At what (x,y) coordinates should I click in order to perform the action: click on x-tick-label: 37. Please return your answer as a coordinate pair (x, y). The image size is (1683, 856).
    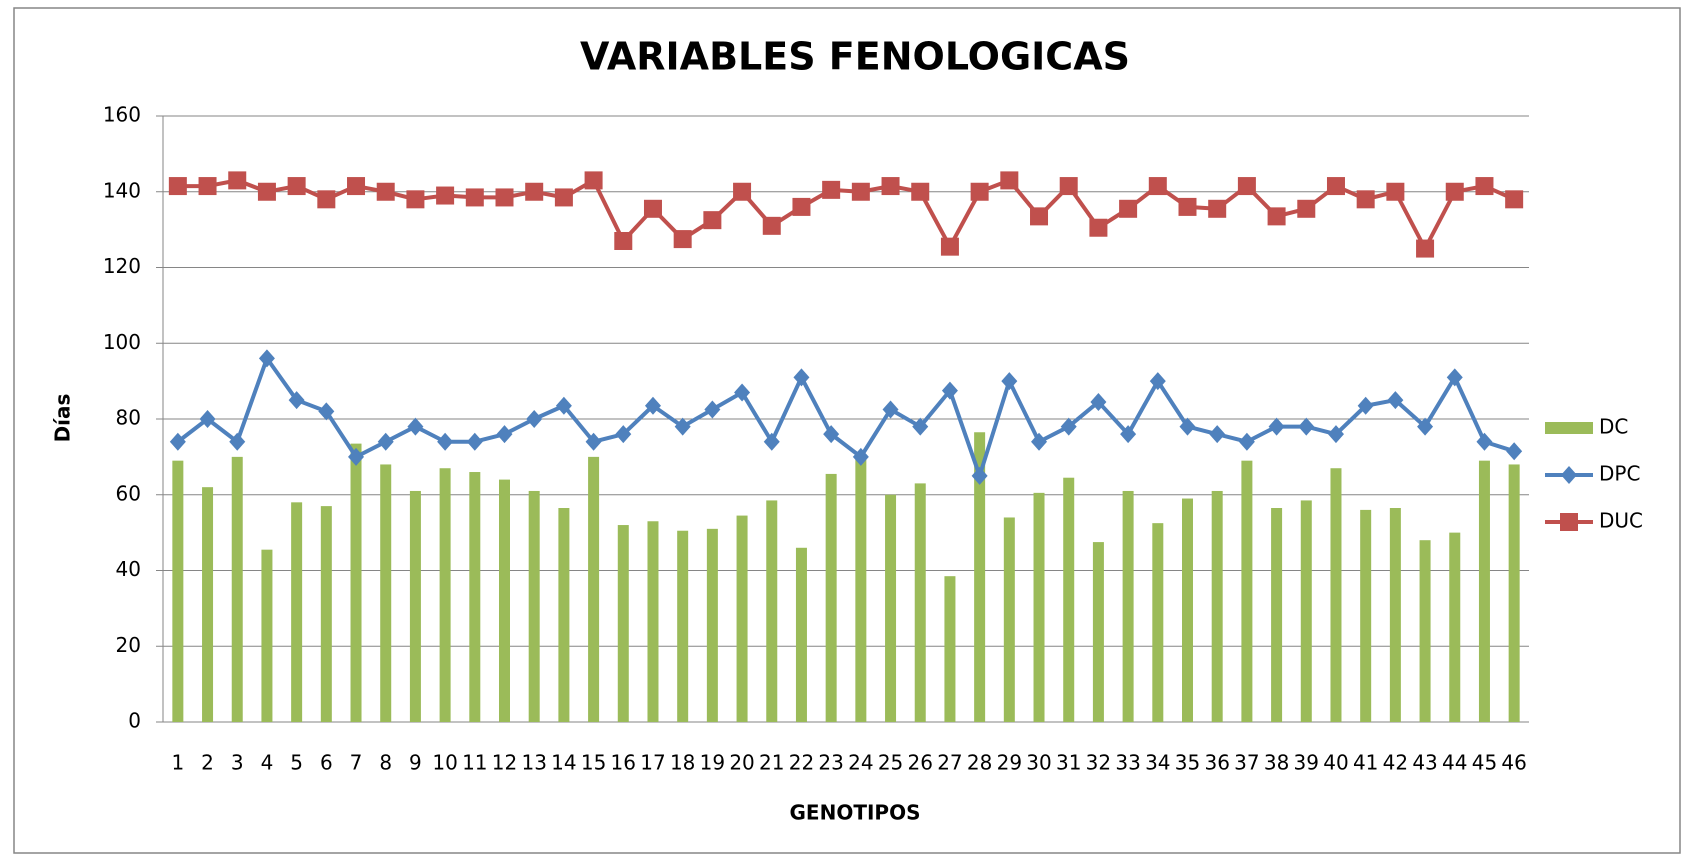
    Looking at the image, I should click on (1246, 763).